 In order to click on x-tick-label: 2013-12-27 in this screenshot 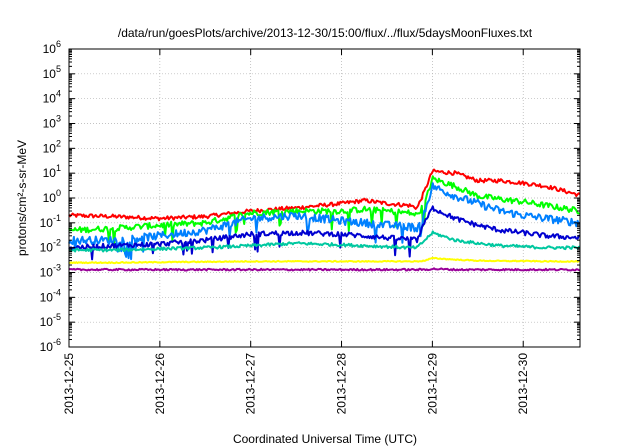, I will do `click(251, 384)`.